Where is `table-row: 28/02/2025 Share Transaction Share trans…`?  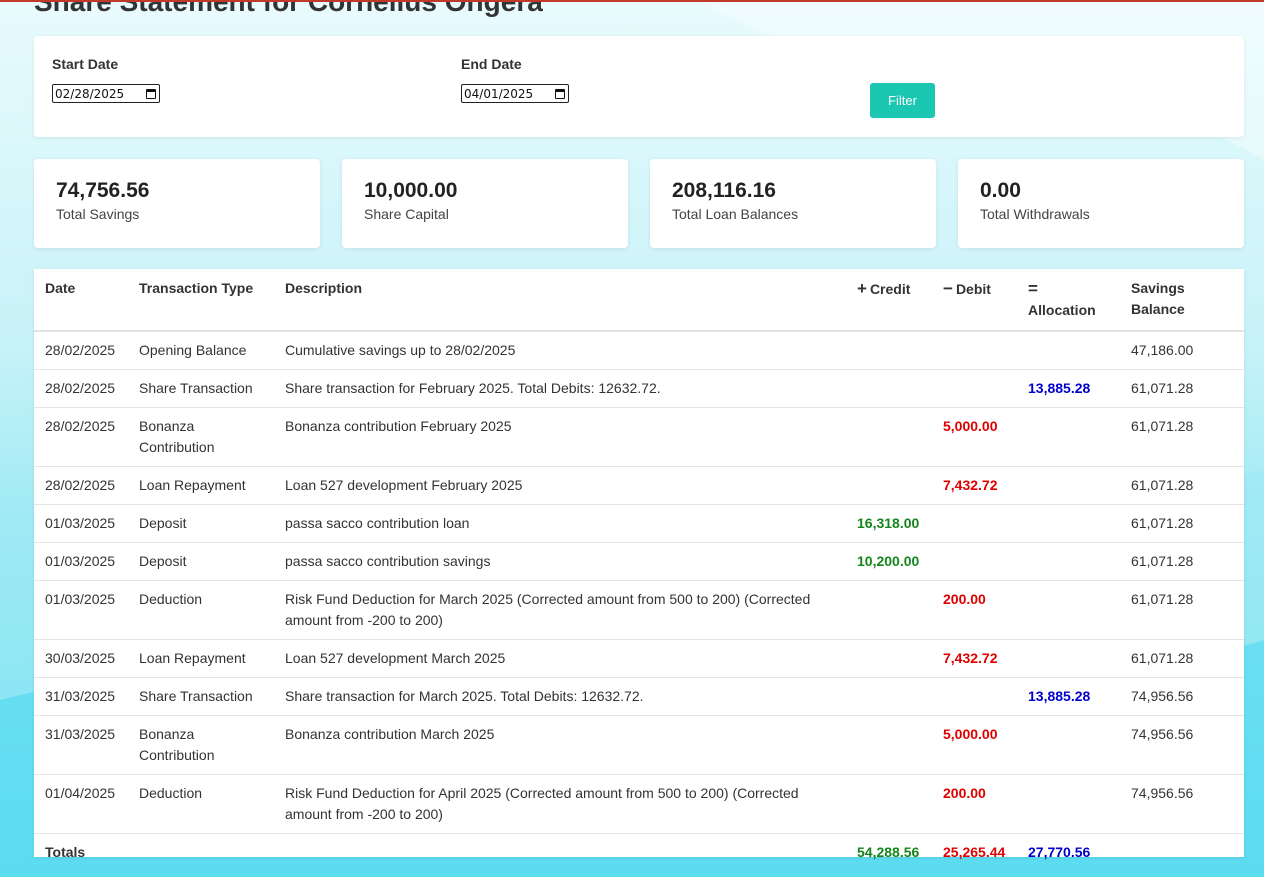 table-row: 28/02/2025 Share Transaction Share trans… is located at coordinates (639, 388).